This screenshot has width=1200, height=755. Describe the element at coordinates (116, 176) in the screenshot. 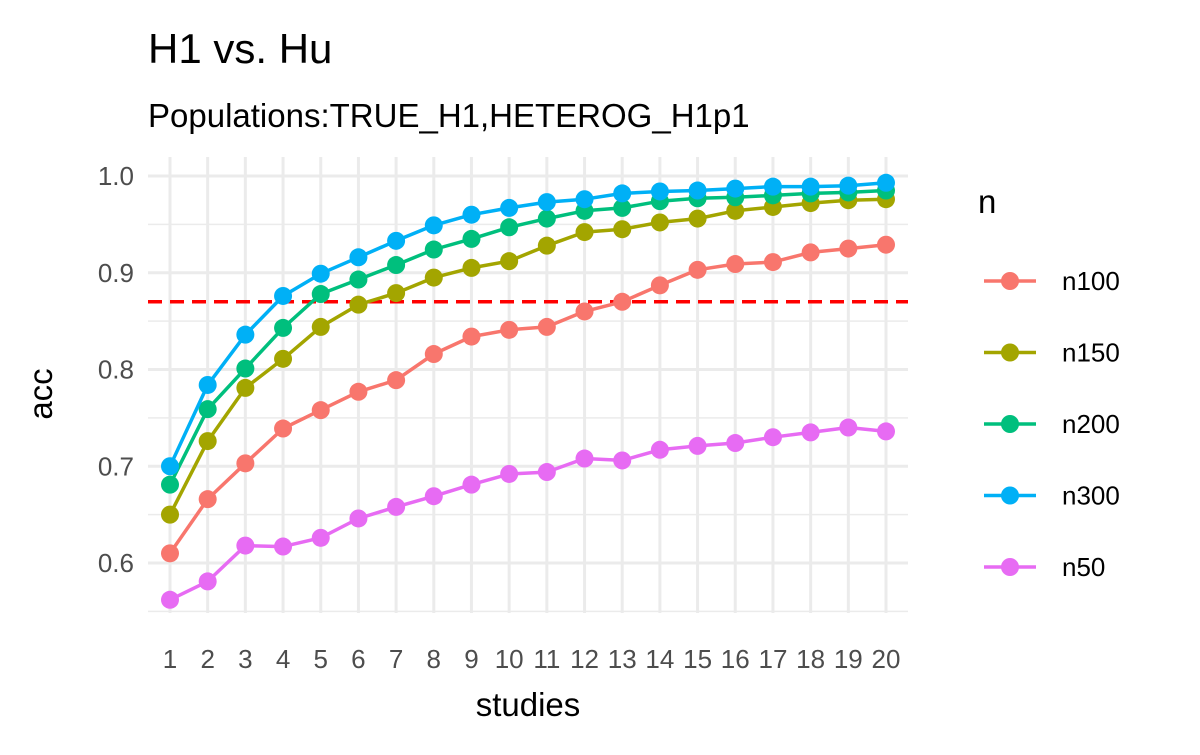

I see `y-tick-label: 1.0` at that location.